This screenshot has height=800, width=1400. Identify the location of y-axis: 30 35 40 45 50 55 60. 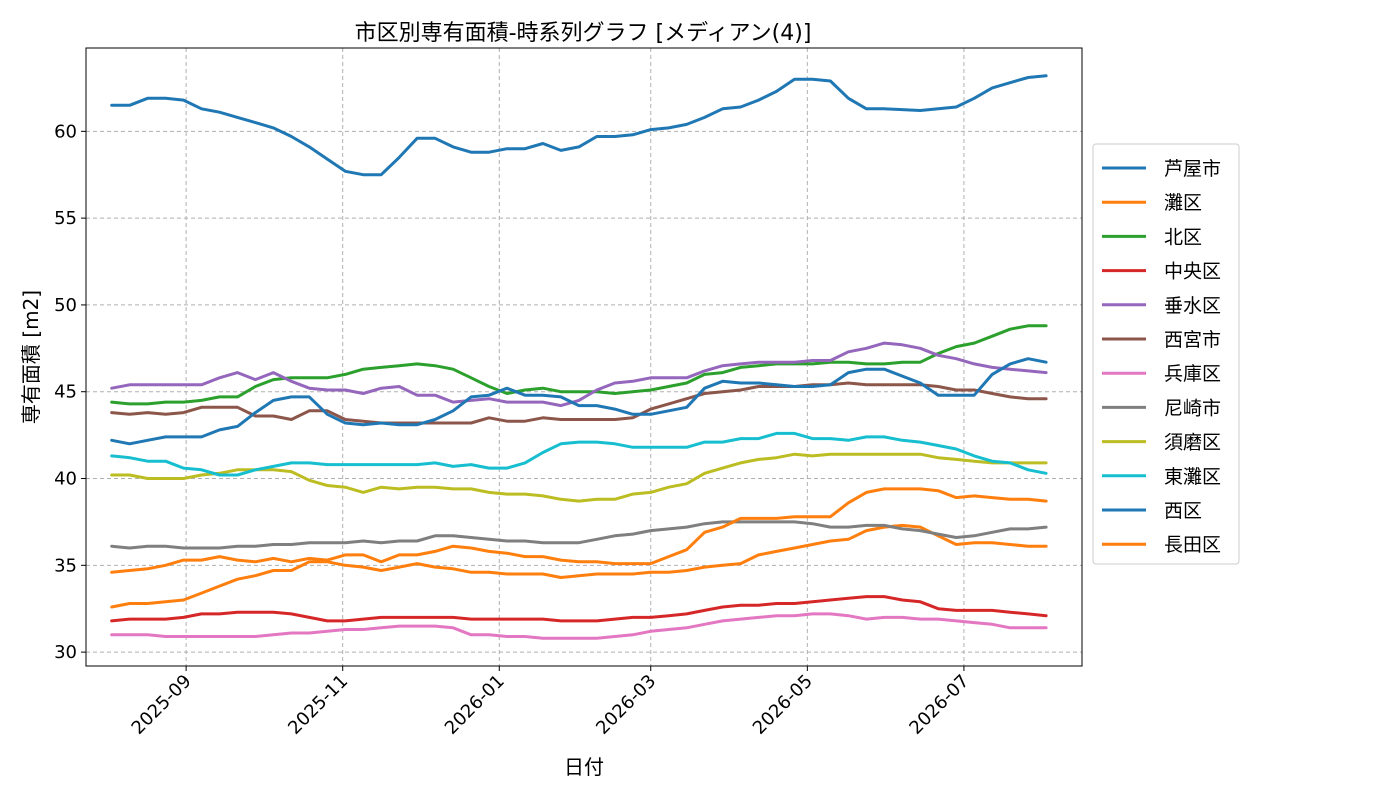
(70, 392).